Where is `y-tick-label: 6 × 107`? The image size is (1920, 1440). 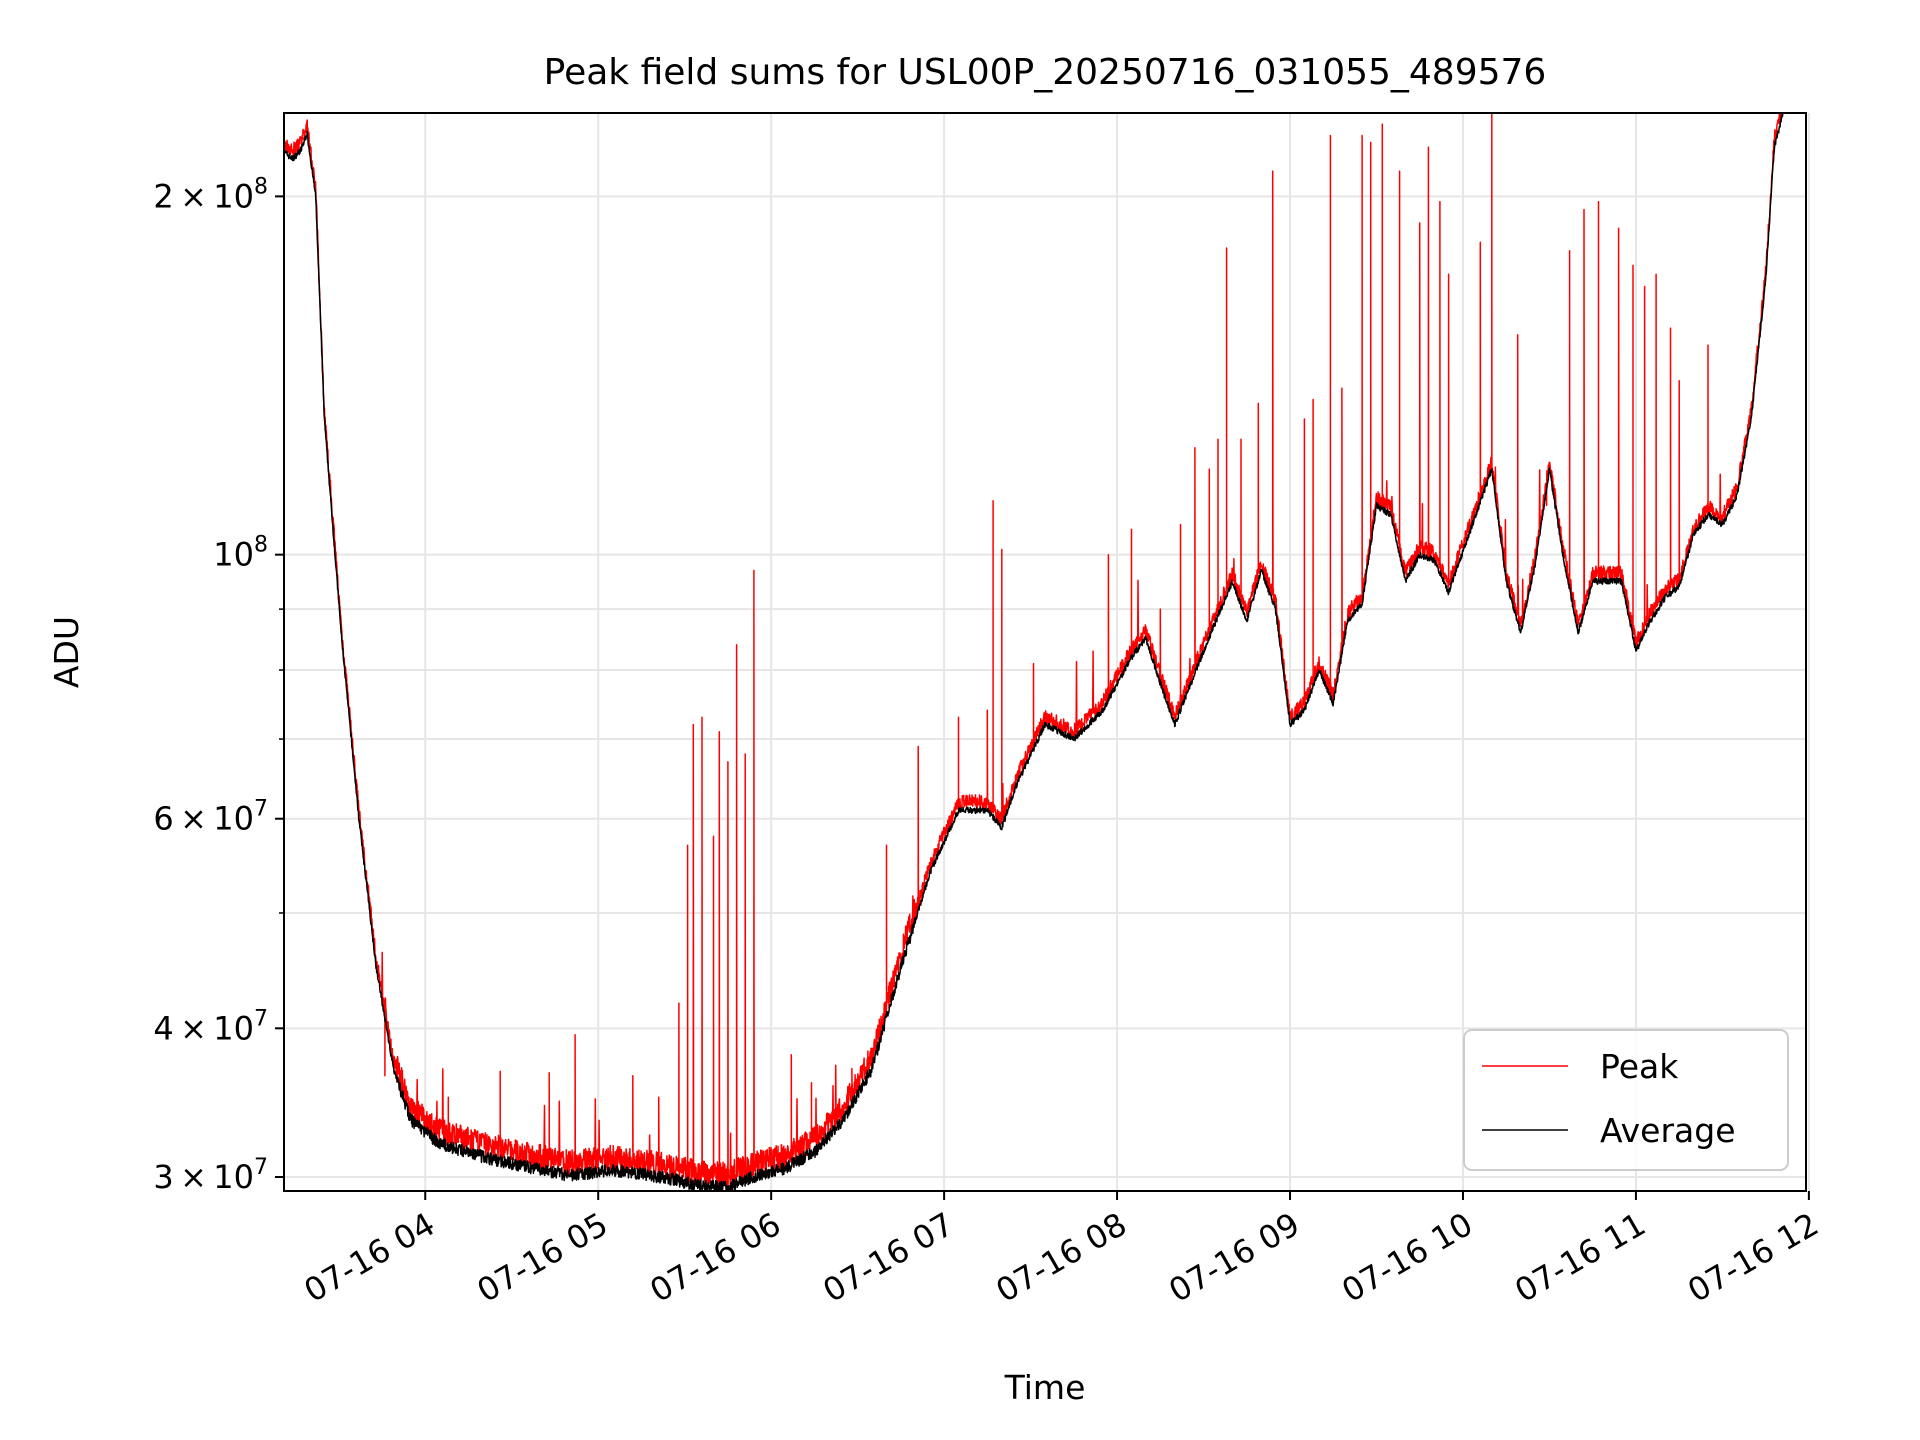
y-tick-label: 6 × 107 is located at coordinates (210, 817).